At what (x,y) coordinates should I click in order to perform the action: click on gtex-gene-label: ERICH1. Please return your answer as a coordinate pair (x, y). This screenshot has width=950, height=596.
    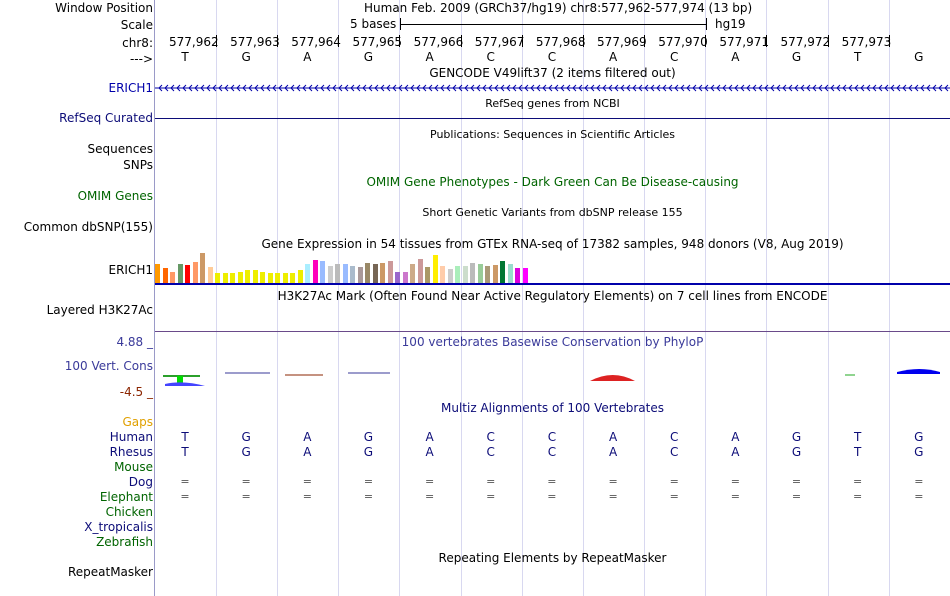
    Looking at the image, I should click on (131, 270).